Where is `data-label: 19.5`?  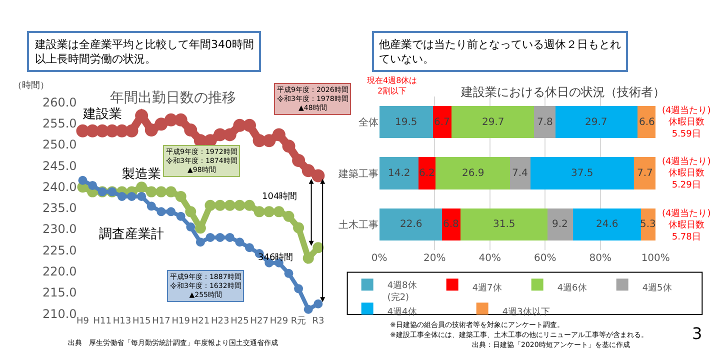 data-label: 19.5 is located at coordinates (406, 122).